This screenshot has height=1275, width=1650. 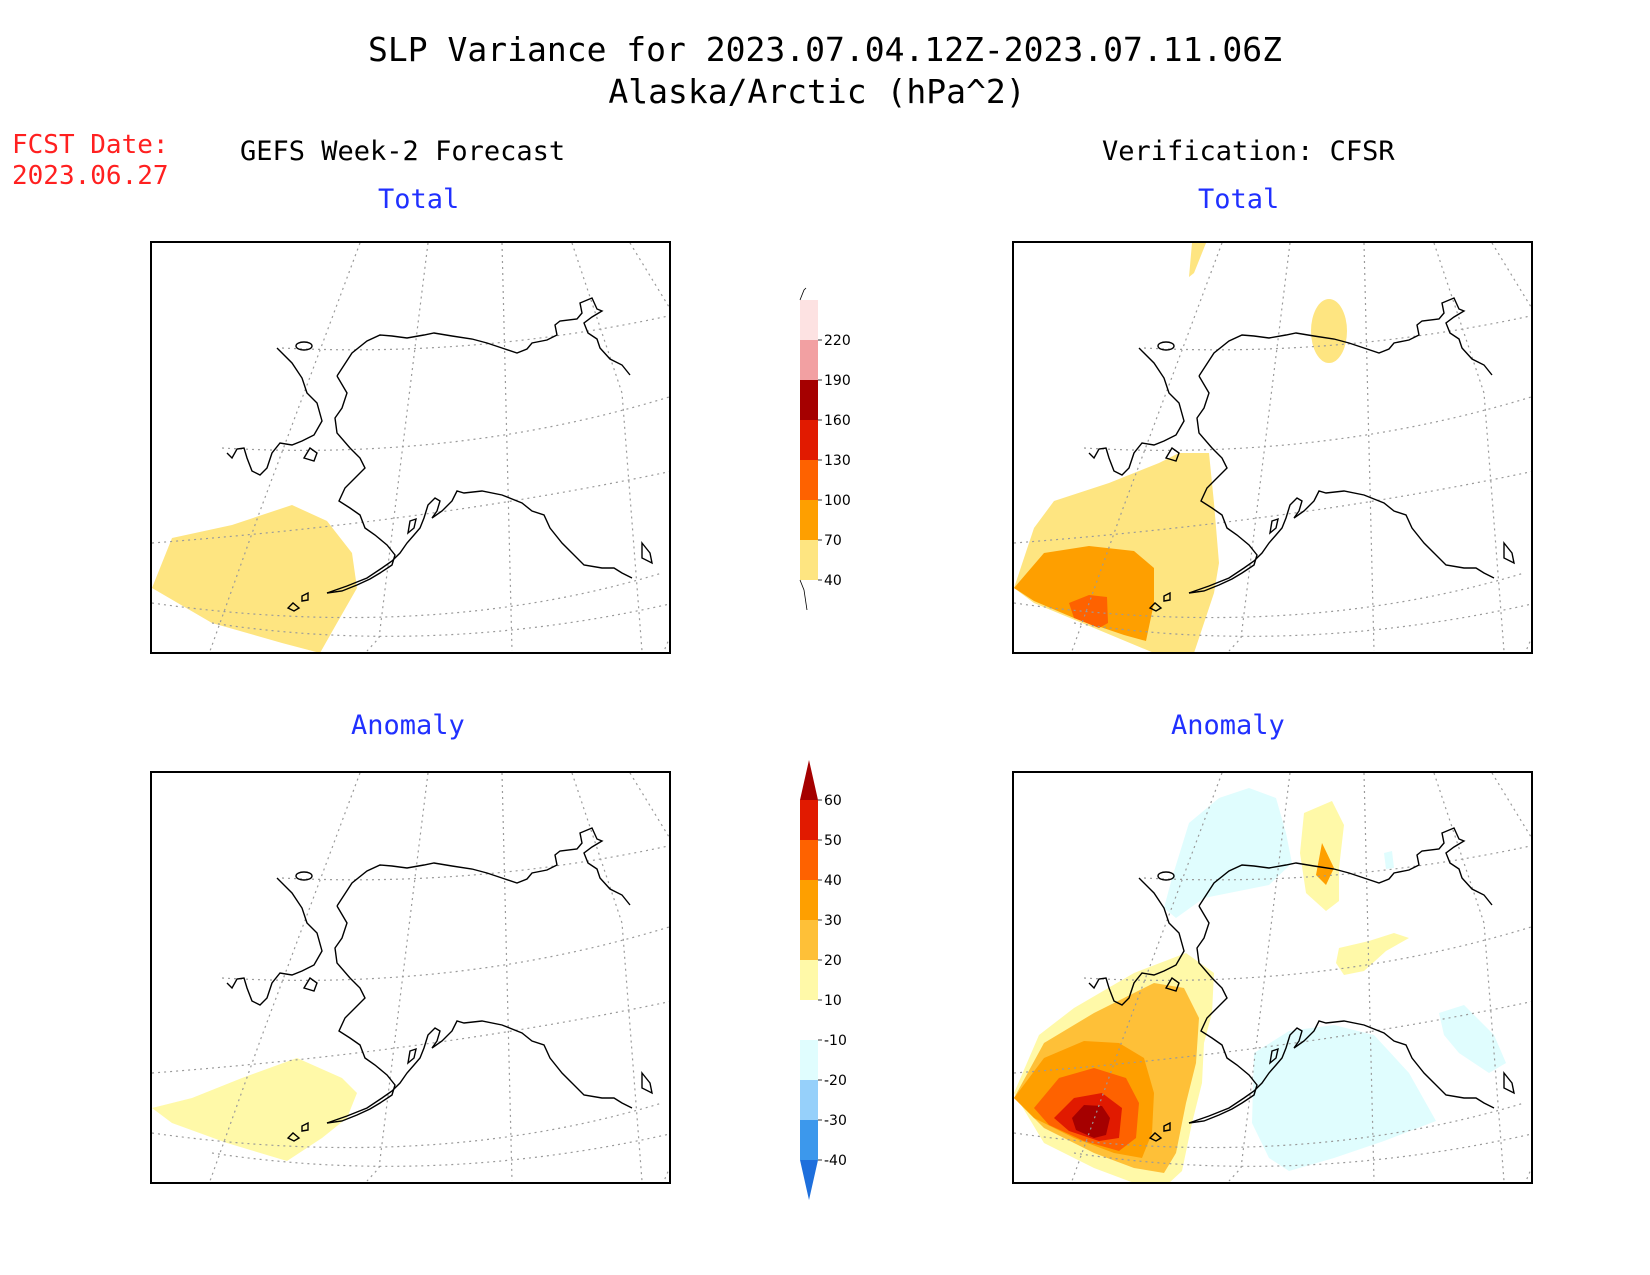 What do you see at coordinates (803, 294) in the screenshot?
I see `colorbar-total-tail-high` at bounding box center [803, 294].